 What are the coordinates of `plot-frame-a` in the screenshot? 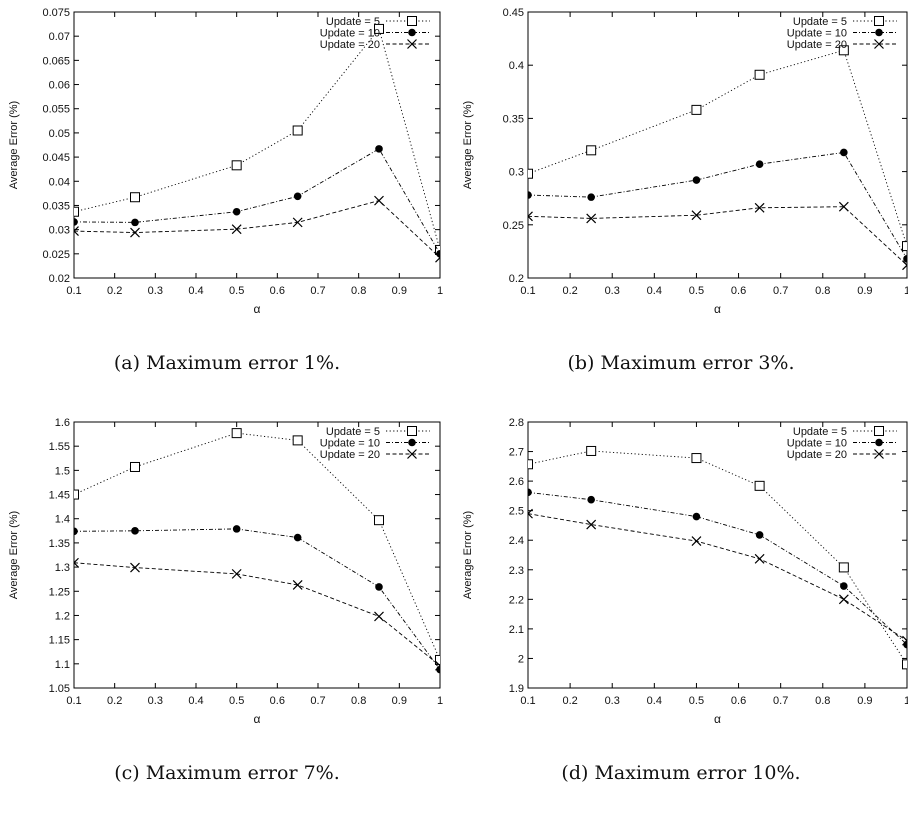 It's located at (257, 145).